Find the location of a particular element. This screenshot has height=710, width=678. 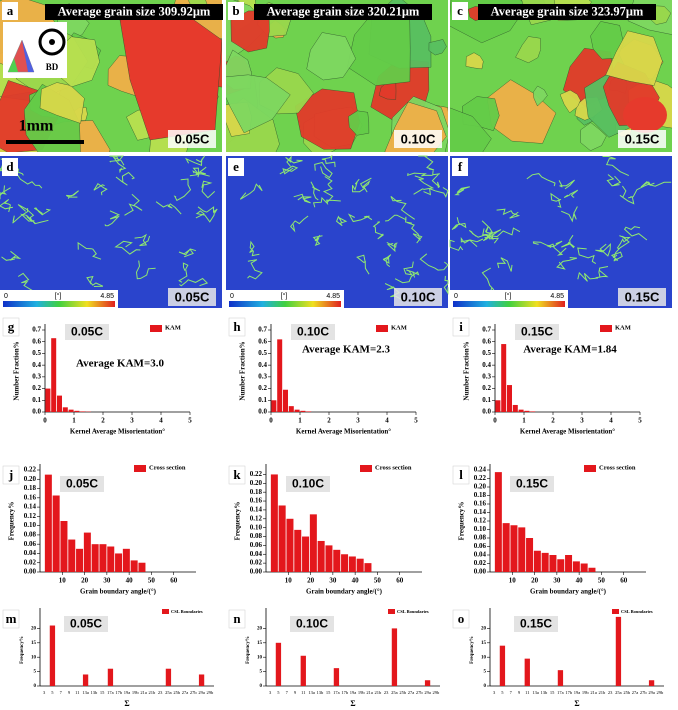

grain is located at coordinates (570, 101).